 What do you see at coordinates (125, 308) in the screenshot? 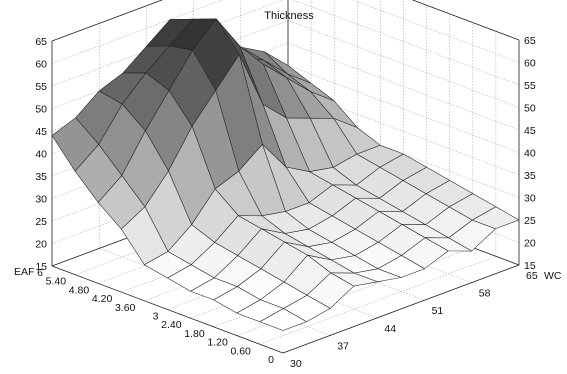
I see `x-tick-label: 3.60` at bounding box center [125, 308].